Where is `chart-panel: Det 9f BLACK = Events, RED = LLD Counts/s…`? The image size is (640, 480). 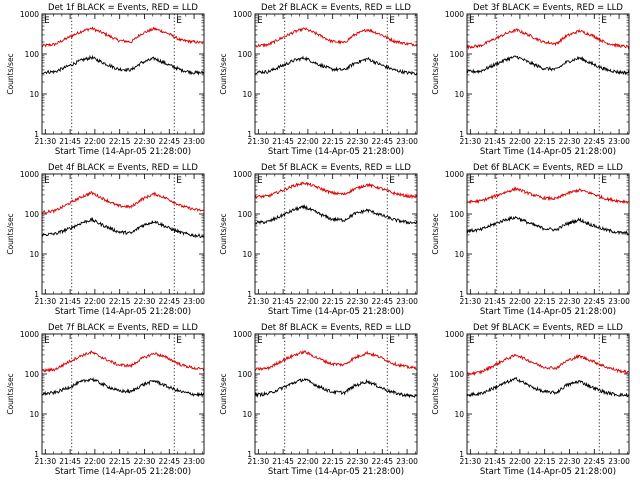 chart-panel: Det 9f BLACK = Events, RED = LLD Counts/s… is located at coordinates (530, 400).